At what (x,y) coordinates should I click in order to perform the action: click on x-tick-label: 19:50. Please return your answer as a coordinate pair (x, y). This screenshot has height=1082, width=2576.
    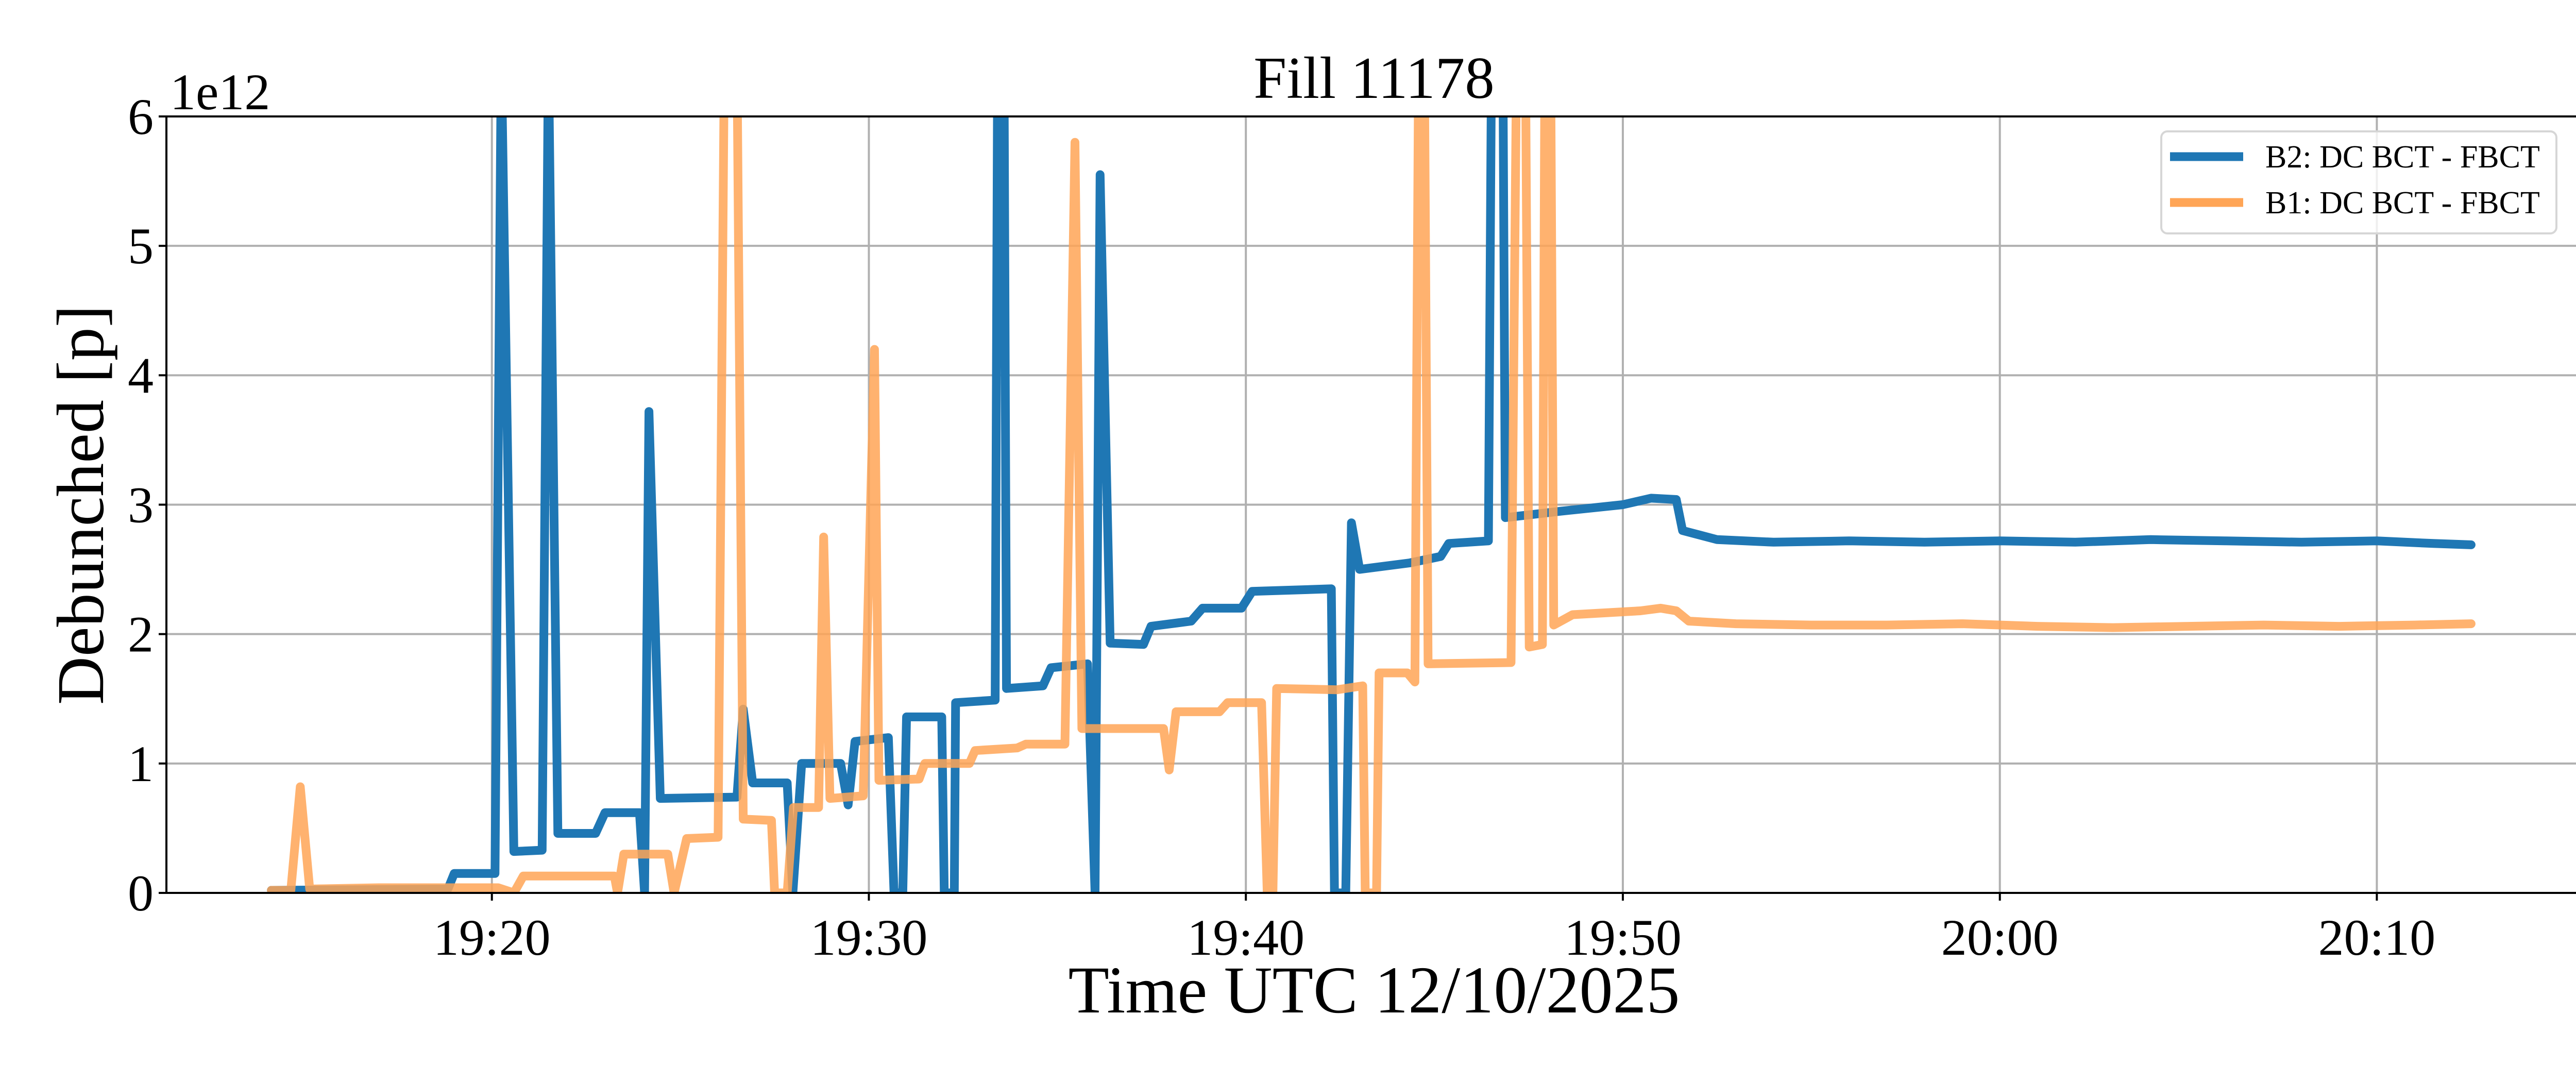
    Looking at the image, I should click on (1623, 937).